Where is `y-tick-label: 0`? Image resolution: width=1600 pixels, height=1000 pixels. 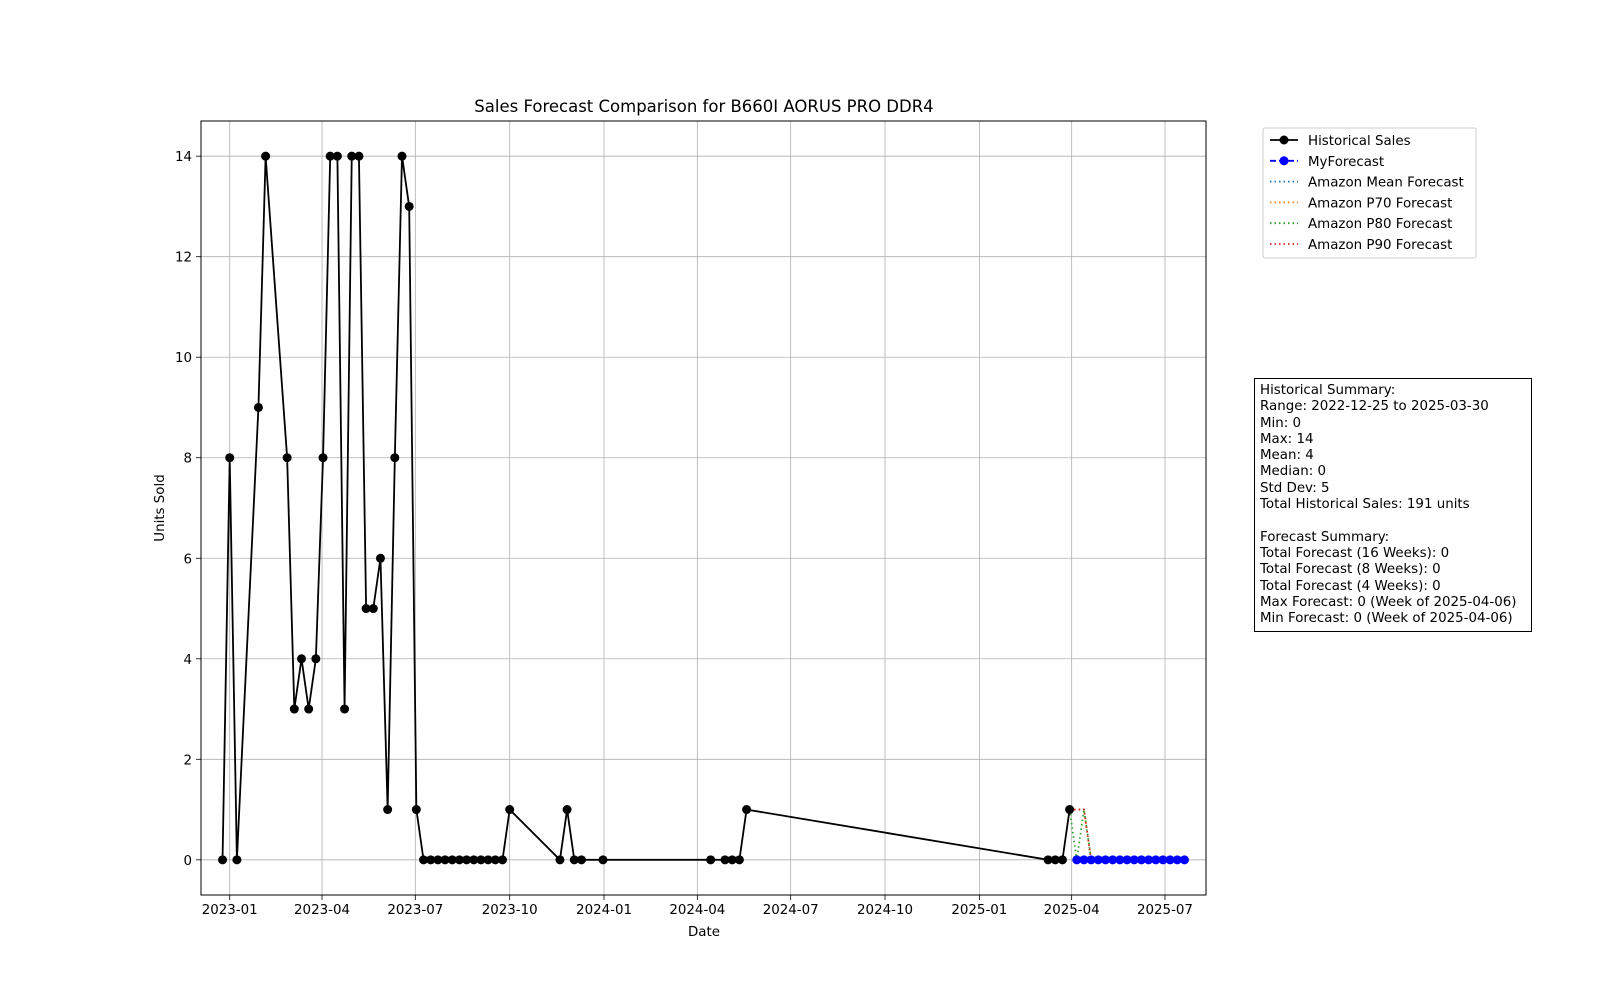
y-tick-label: 0 is located at coordinates (187, 861).